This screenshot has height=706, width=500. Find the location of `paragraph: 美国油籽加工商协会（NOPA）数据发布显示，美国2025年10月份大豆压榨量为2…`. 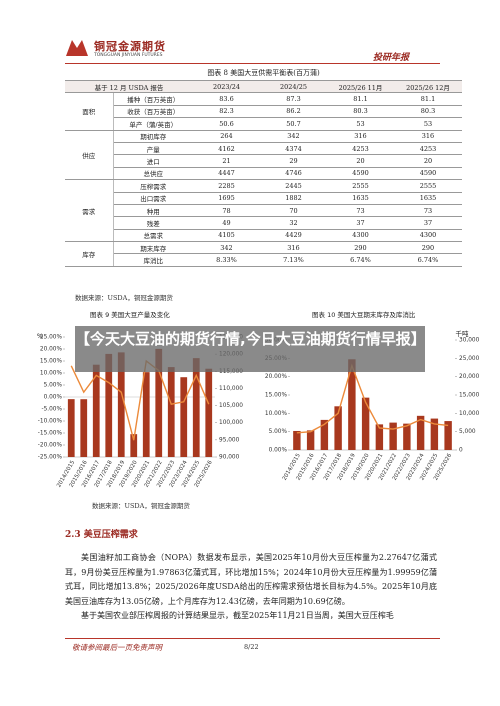

paragraph: 美国油籽加工商协会（NOPA）数据发布显示，美国2025年10月份大豆压榨量为2… is located at coordinates (251, 579).